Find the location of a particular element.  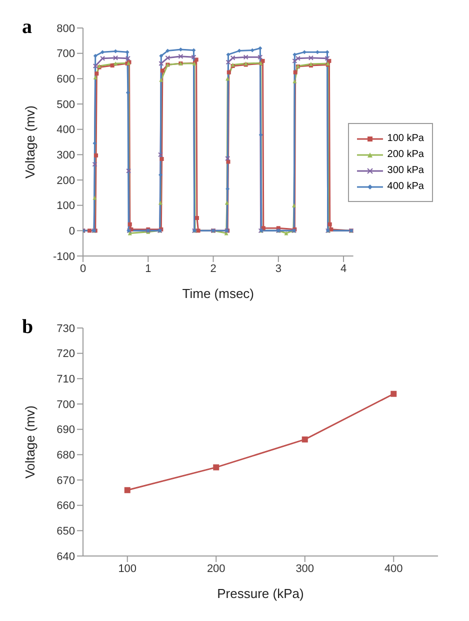

x-tick-label: 100 is located at coordinates (127, 568).